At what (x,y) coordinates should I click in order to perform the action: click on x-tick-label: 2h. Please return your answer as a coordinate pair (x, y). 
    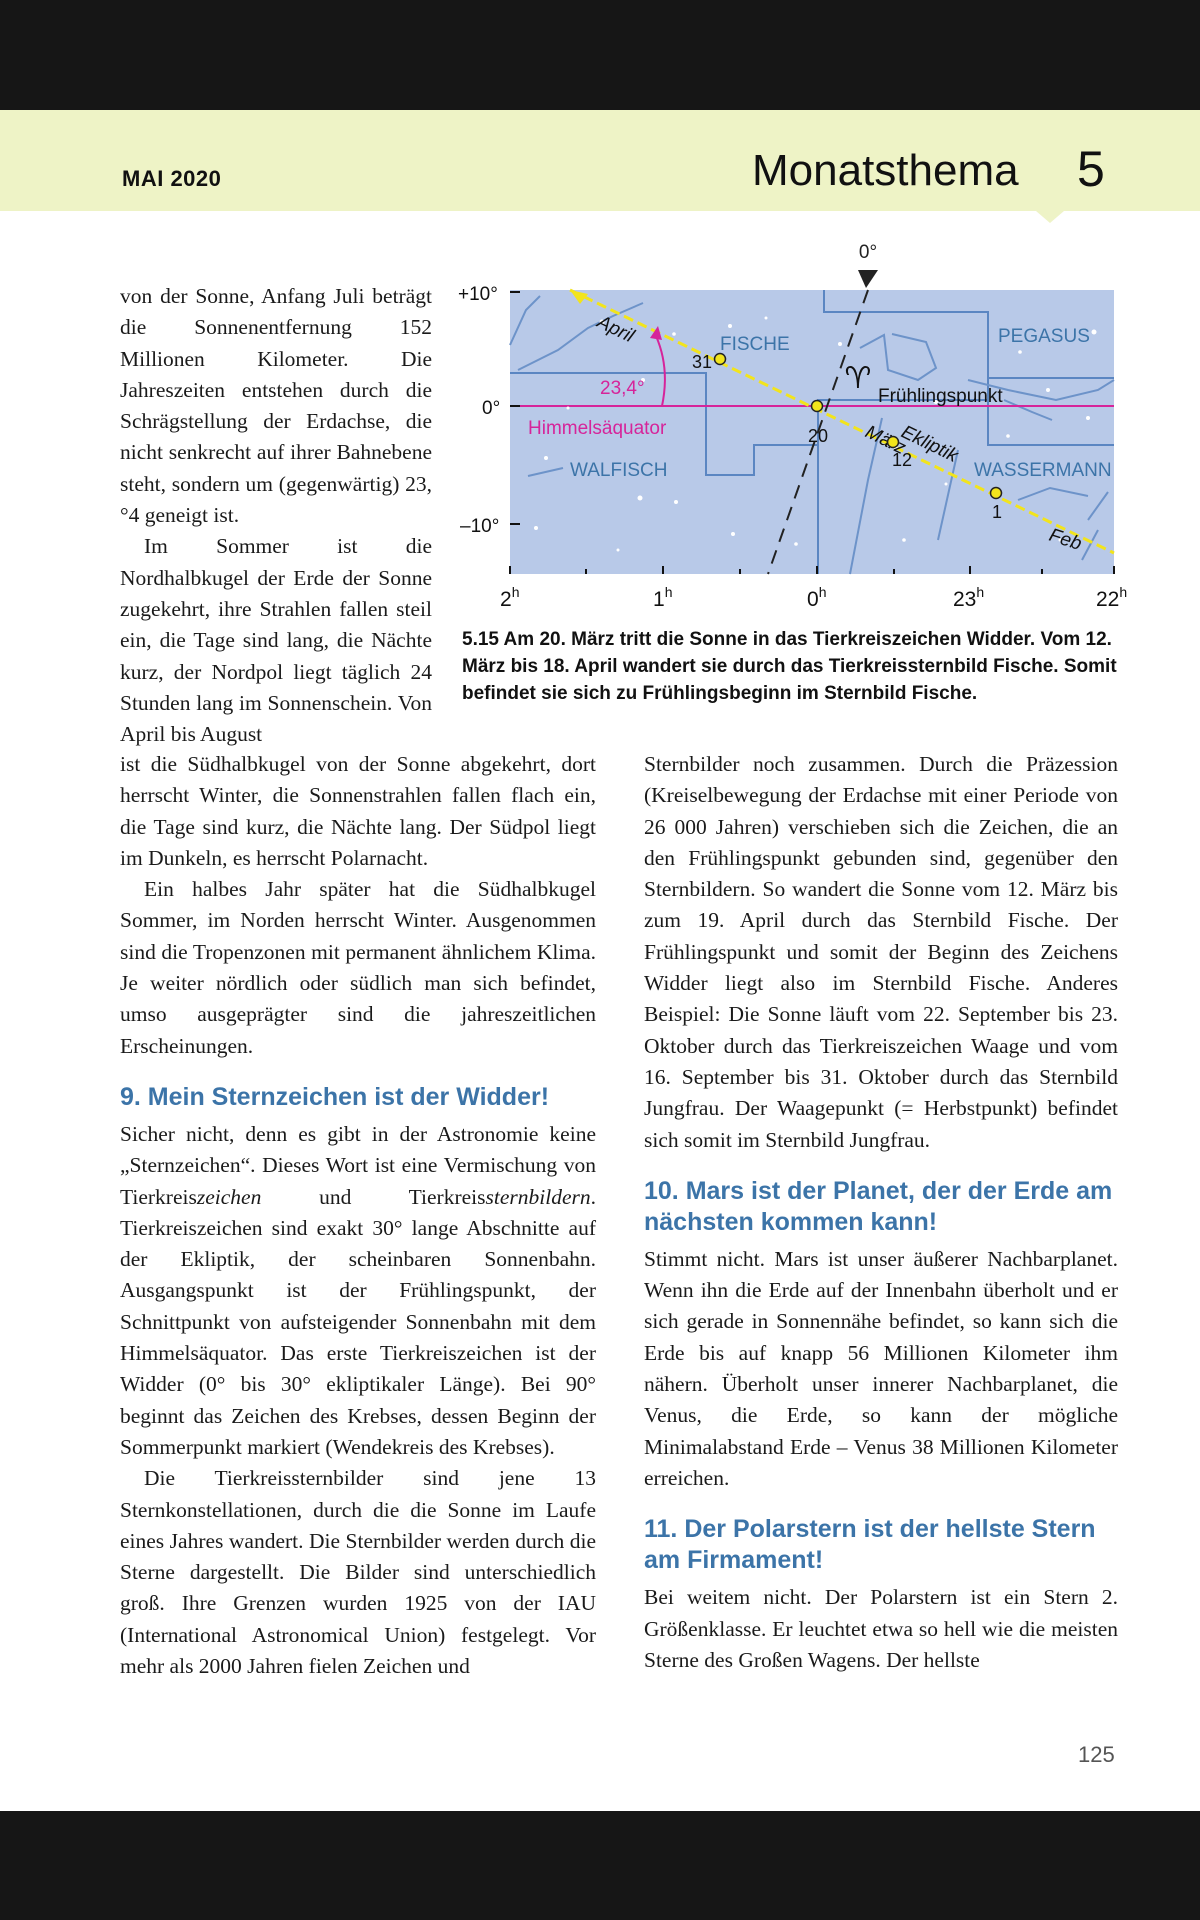
    Looking at the image, I should click on (509, 597).